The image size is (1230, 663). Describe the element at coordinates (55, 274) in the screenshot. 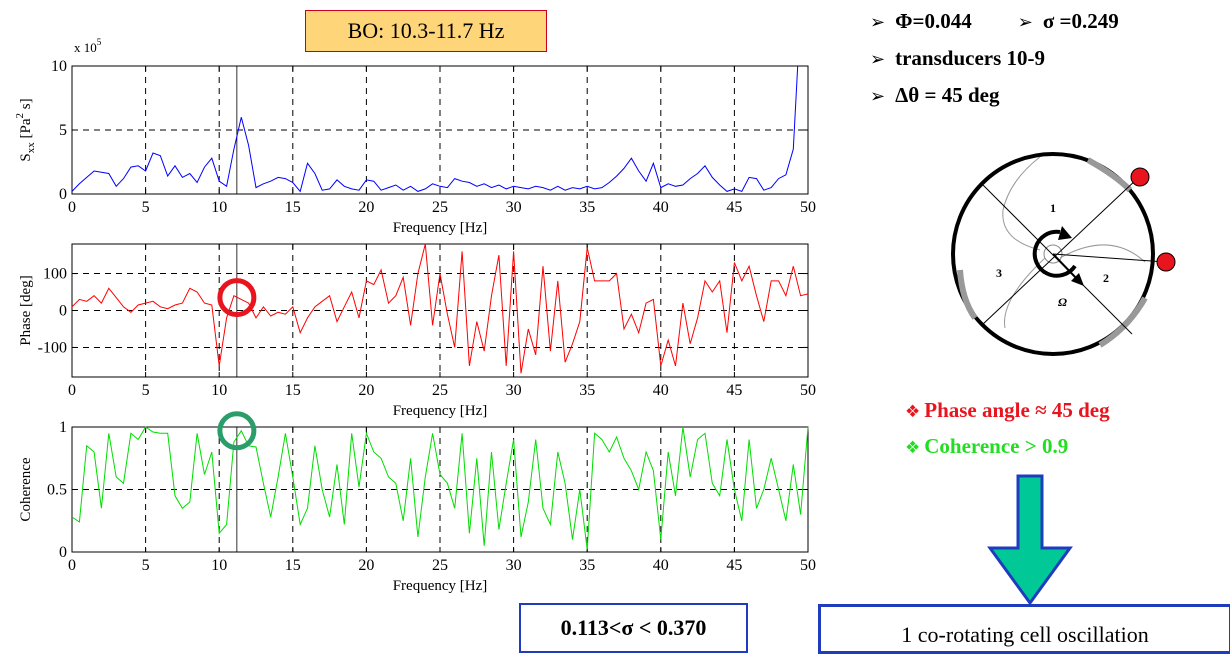

I see `y-tick-label: 100` at that location.